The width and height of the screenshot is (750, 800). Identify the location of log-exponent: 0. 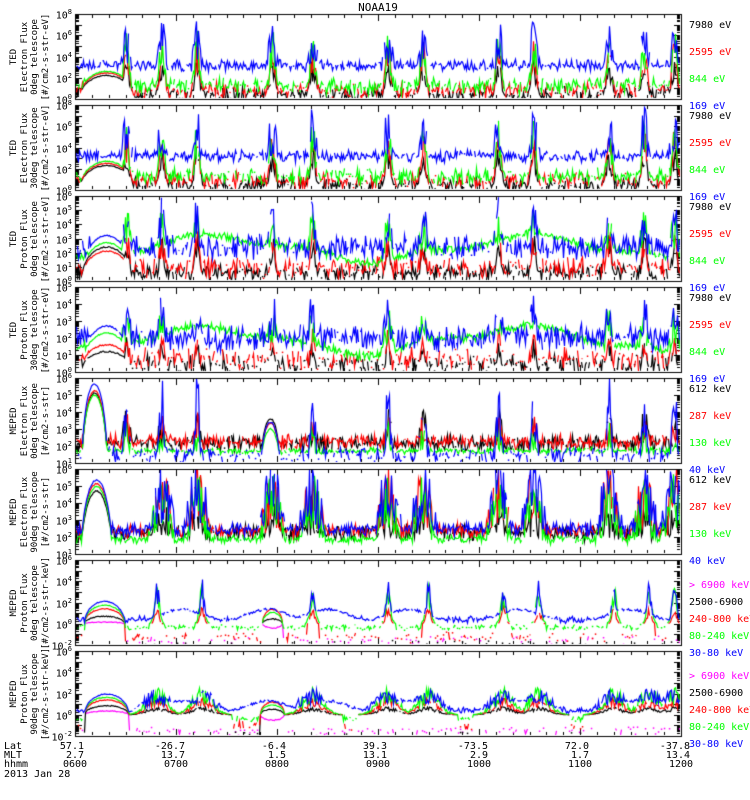
(69, 712).